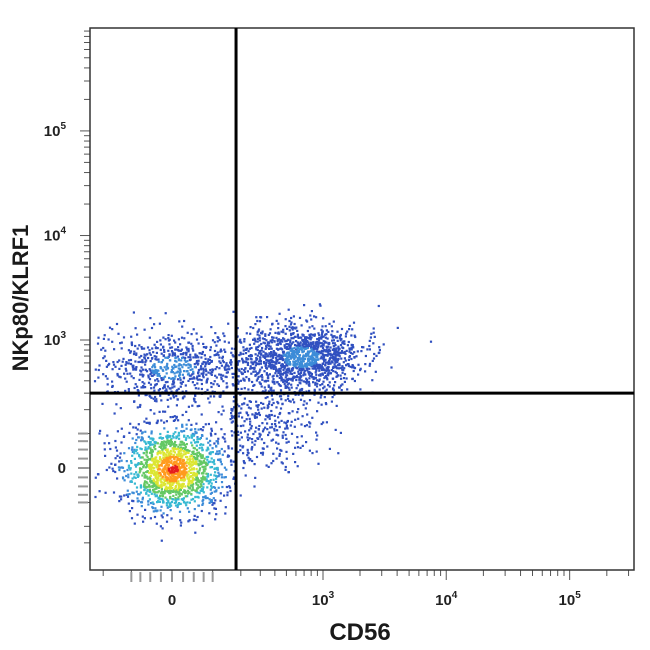  What do you see at coordinates (359, 632) in the screenshot?
I see `x-axis-title: CD56` at bounding box center [359, 632].